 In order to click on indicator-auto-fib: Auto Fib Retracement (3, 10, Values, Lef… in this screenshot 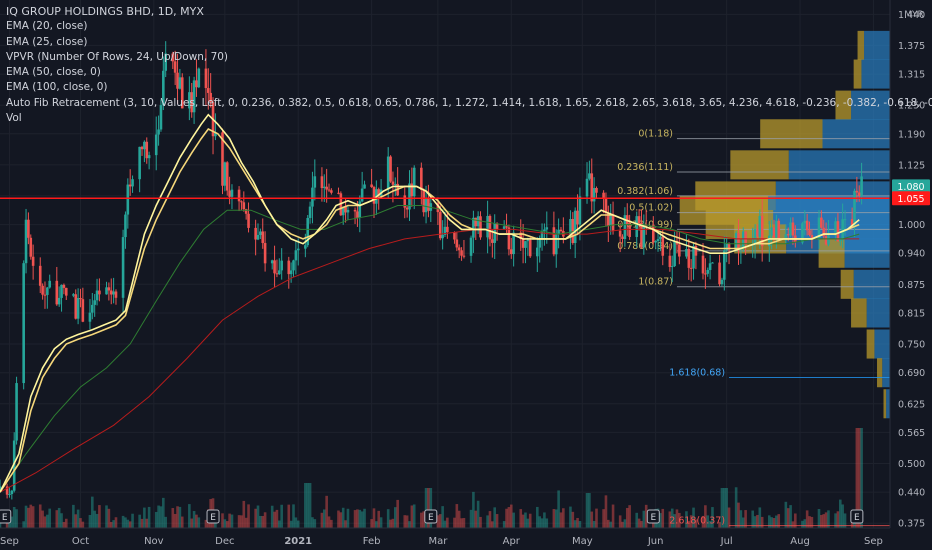, I will do `click(469, 102)`.